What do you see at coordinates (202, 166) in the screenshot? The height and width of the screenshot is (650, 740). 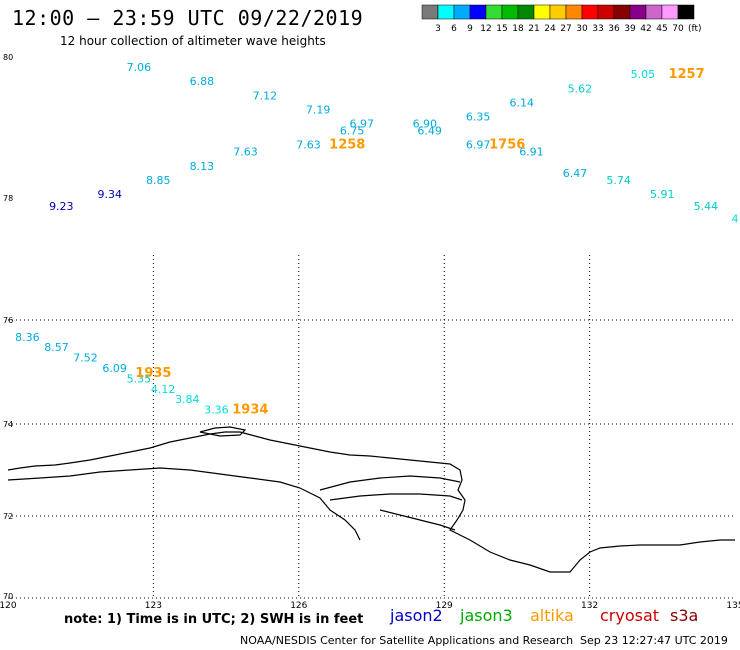 I see `wave-height-value: 8.13` at bounding box center [202, 166].